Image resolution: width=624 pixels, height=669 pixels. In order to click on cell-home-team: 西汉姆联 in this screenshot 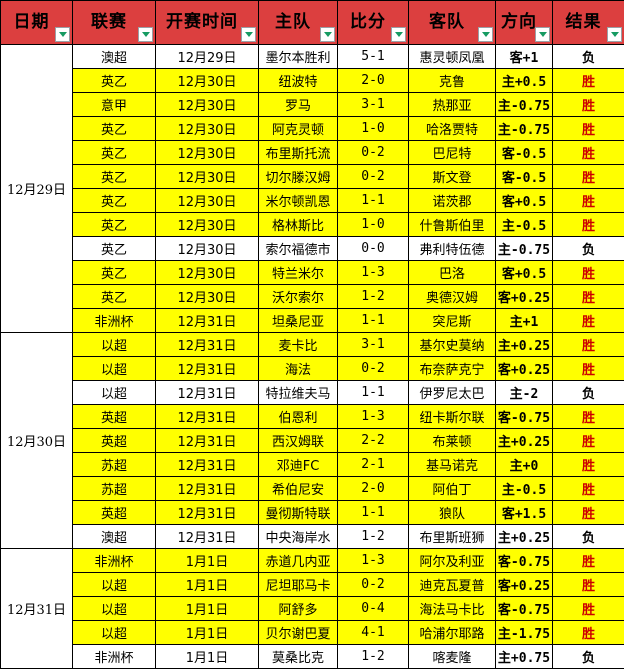, I will do `click(298, 441)`.